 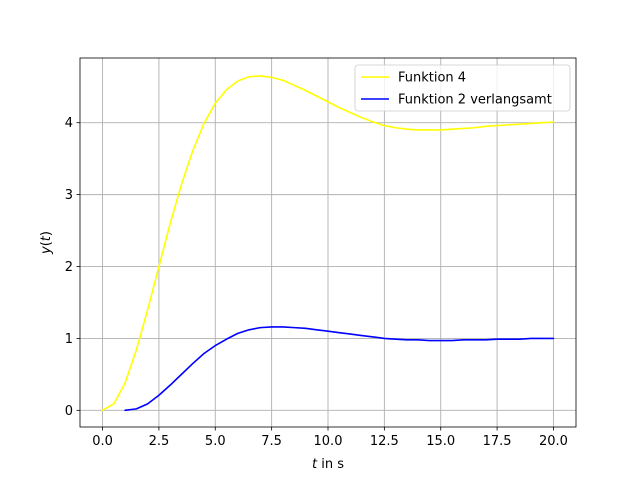 What do you see at coordinates (69, 267) in the screenshot?
I see `y-tick-label: 2` at bounding box center [69, 267].